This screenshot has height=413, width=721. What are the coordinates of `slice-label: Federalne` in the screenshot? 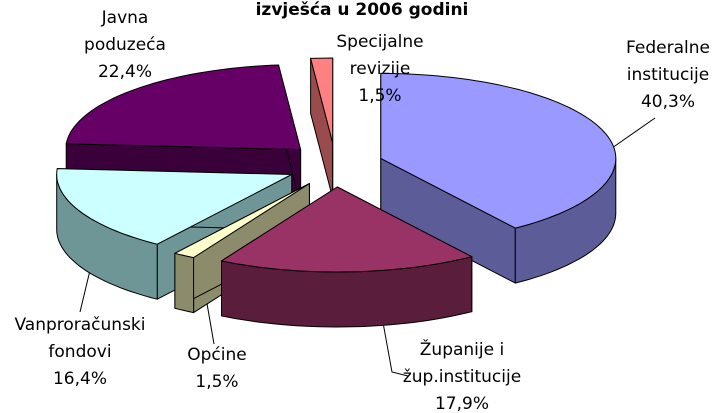 It's located at (668, 48).